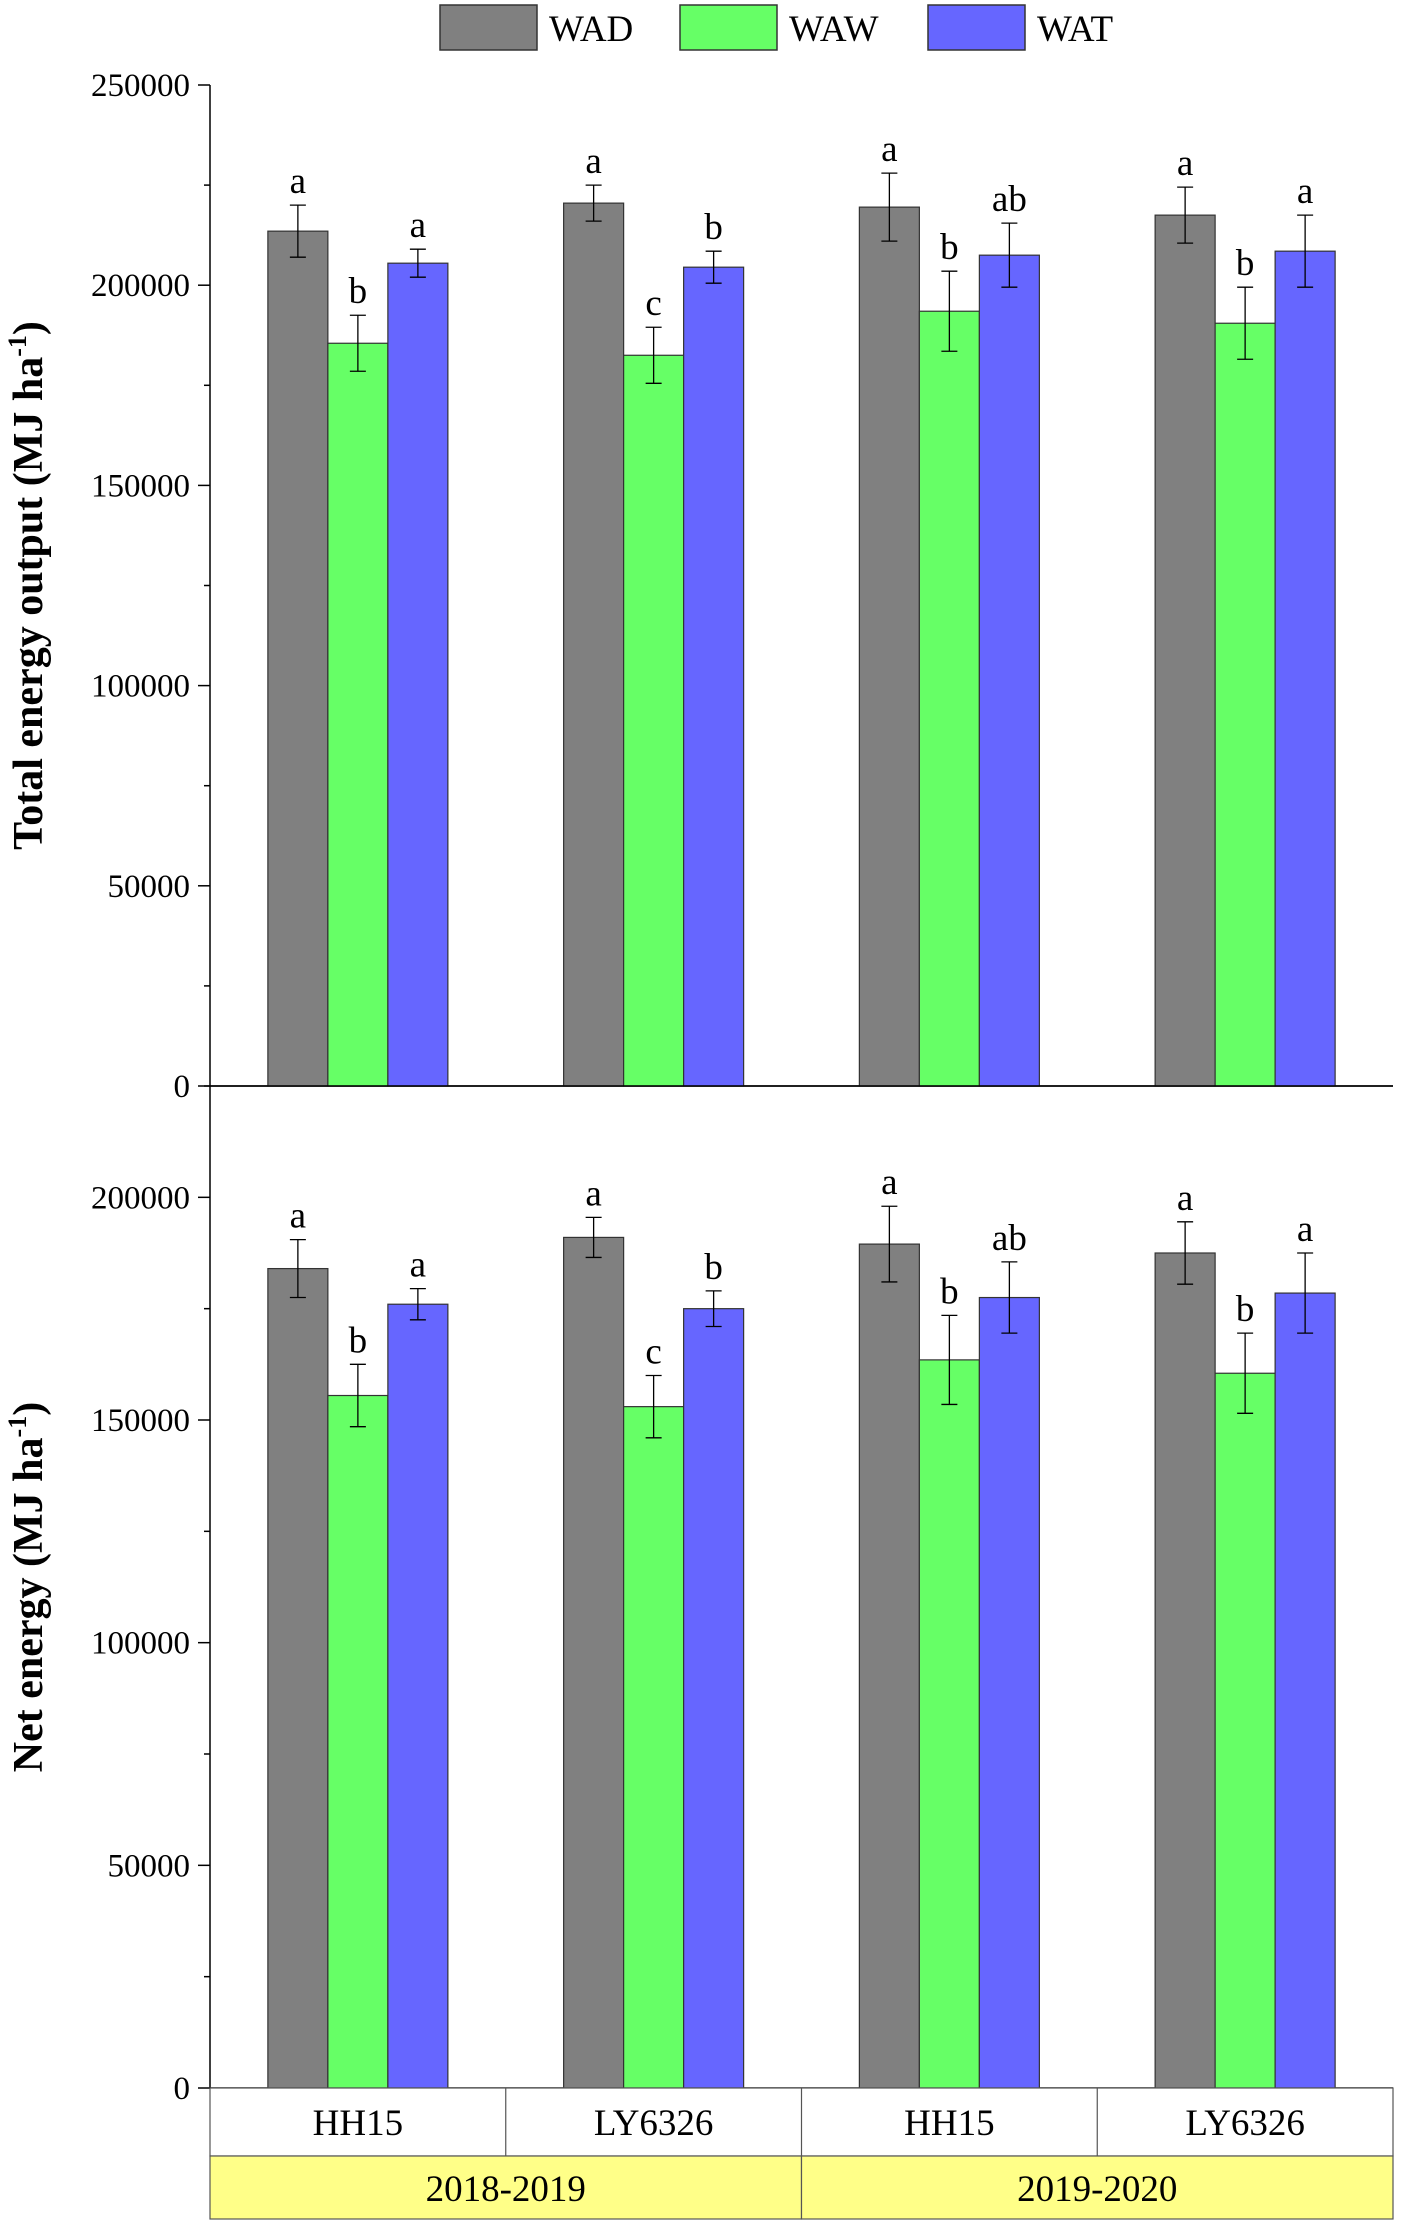 This screenshot has width=1418, height=2230. Describe the element at coordinates (1075, 29) in the screenshot. I see `legend-label-wat: WAT` at that location.